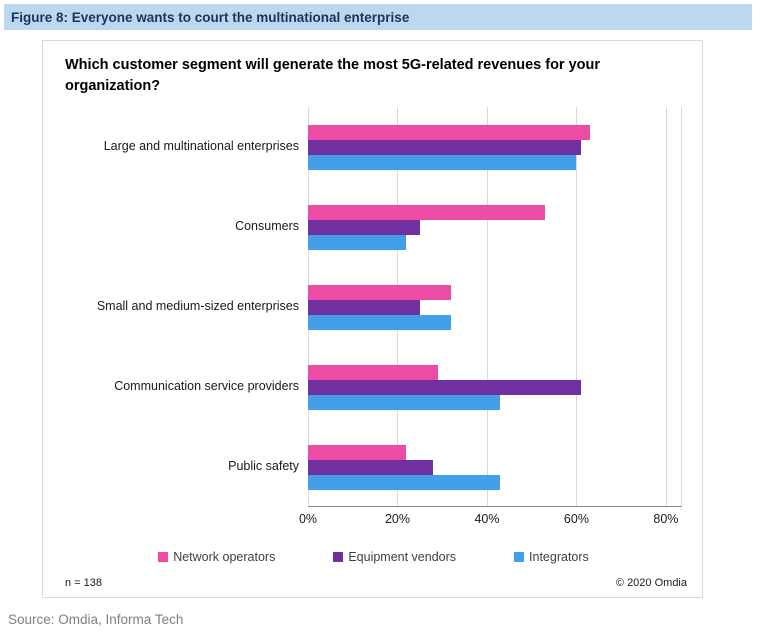 The height and width of the screenshot is (632, 761). I want to click on x-tick-label: 20%, so click(397, 519).